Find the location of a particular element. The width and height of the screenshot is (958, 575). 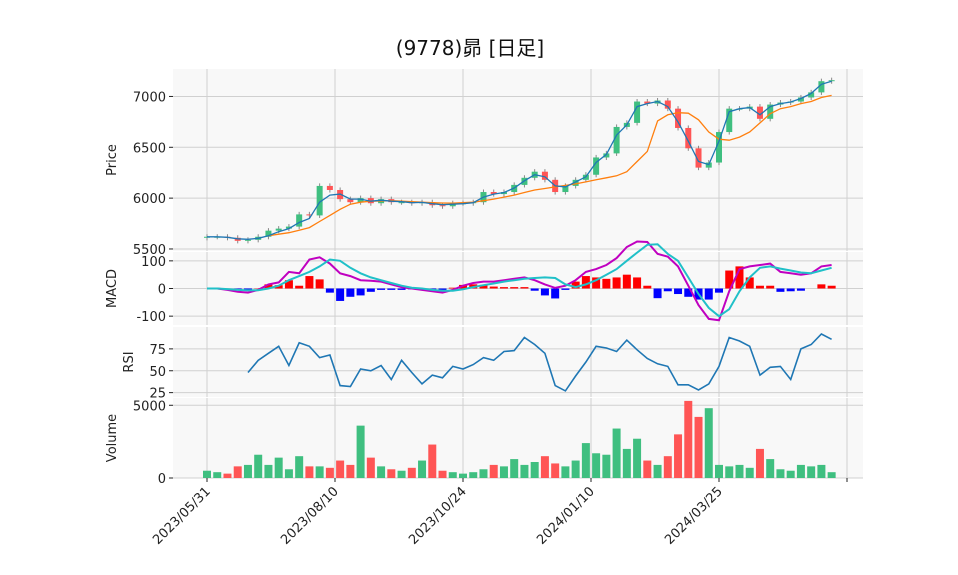

rsi-axis-label: RSI is located at coordinates (129, 361).